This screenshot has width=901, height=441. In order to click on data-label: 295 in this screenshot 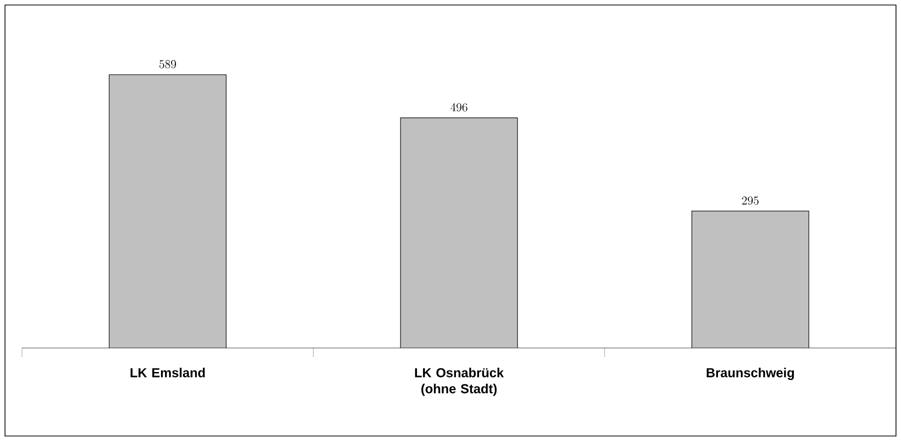, I will do `click(750, 200)`.